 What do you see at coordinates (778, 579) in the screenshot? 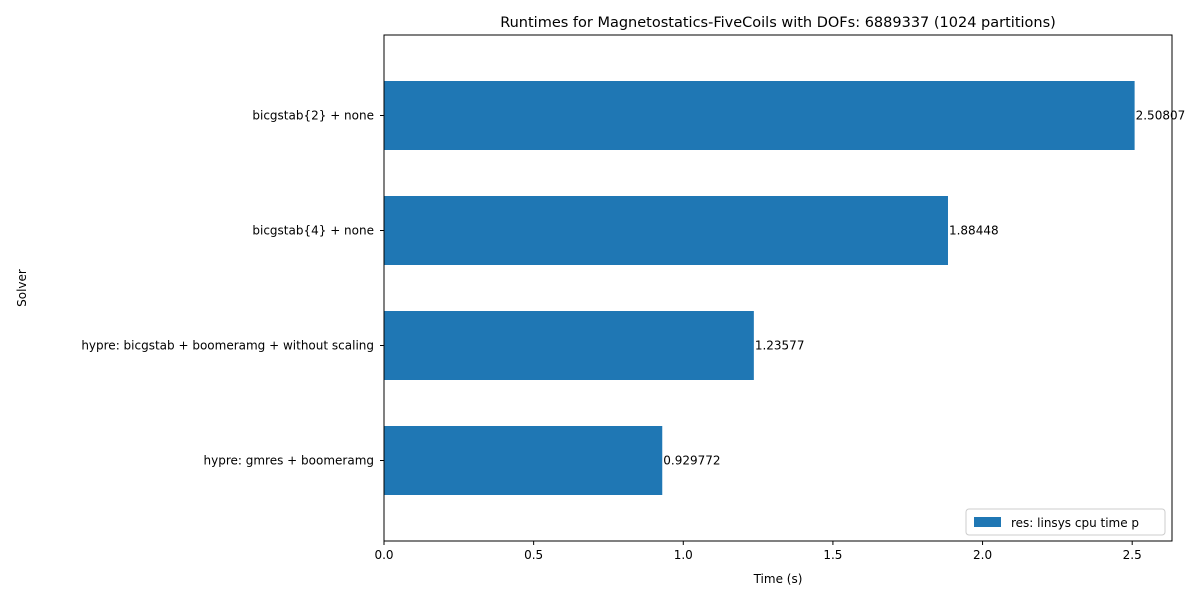
I see `x-axis-label: Time (s)` at bounding box center [778, 579].